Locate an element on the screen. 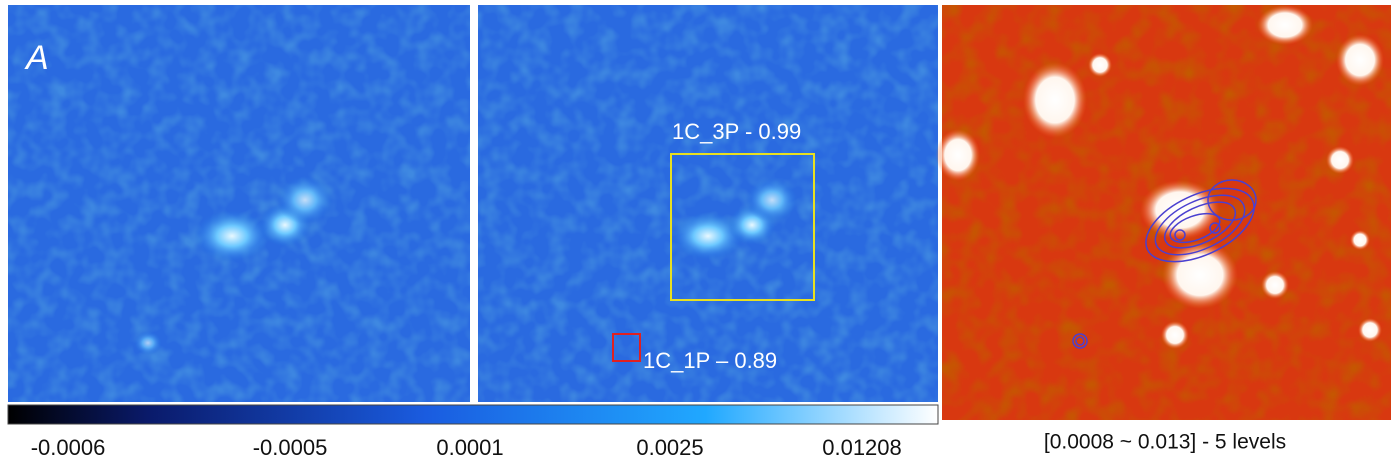 This screenshot has width=1391, height=468. colorbar-tick-label: -0.0006 is located at coordinates (68, 447).